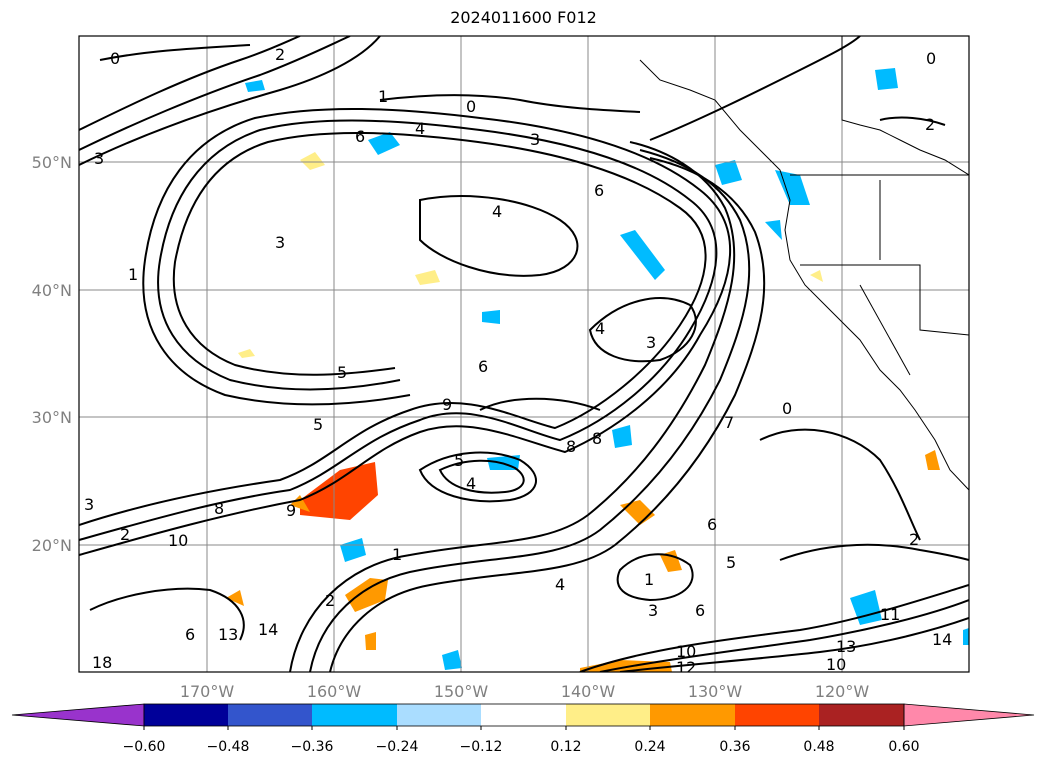 This screenshot has height=765, width=1047. I want to click on contour-label: 13, so click(846, 646).